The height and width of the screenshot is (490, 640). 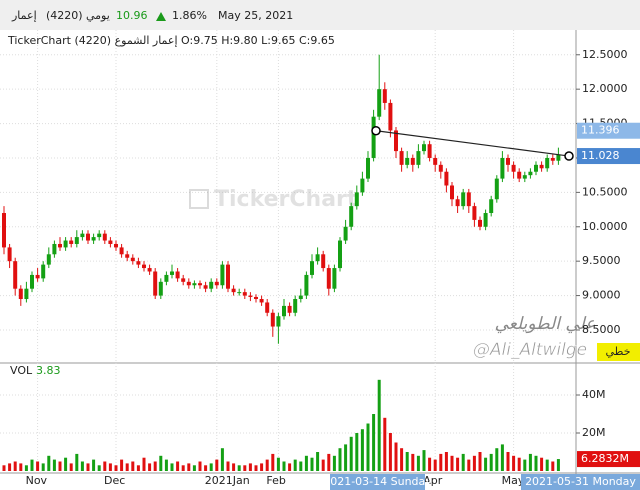 I want to click on stock-name: إعمار, so click(x=24, y=15).